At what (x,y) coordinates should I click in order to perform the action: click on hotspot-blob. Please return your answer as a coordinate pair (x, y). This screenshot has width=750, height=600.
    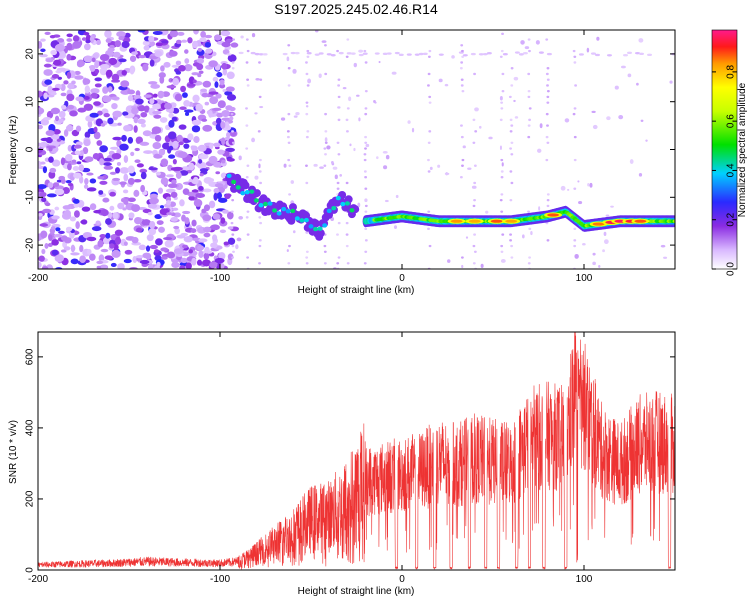
    Looking at the image, I should click on (511, 221).